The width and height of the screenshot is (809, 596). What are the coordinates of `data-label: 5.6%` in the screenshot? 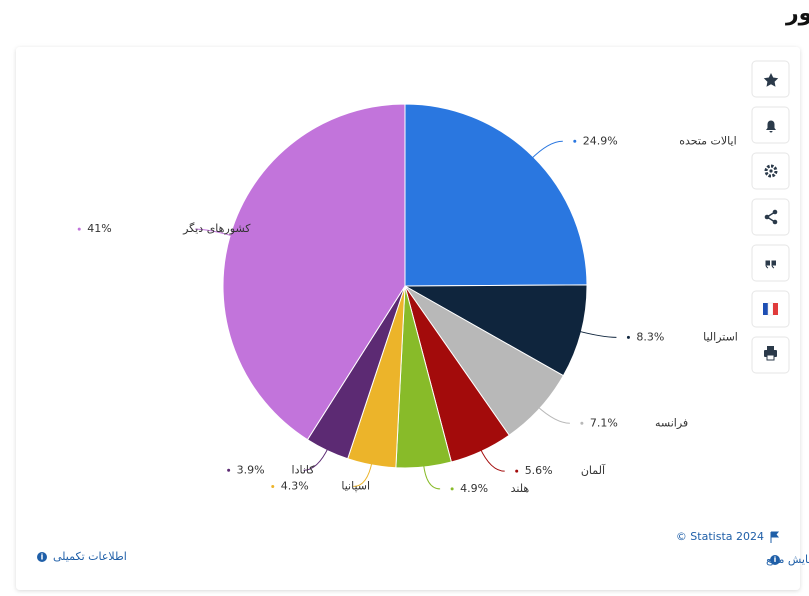 It's located at (539, 470).